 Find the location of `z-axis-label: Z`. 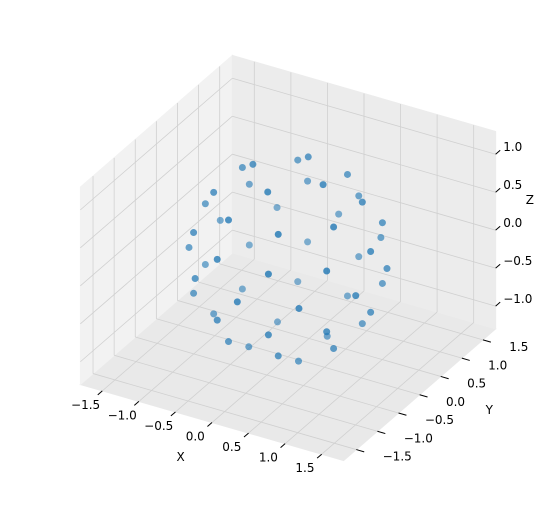

z-axis-label: Z is located at coordinates (530, 200).